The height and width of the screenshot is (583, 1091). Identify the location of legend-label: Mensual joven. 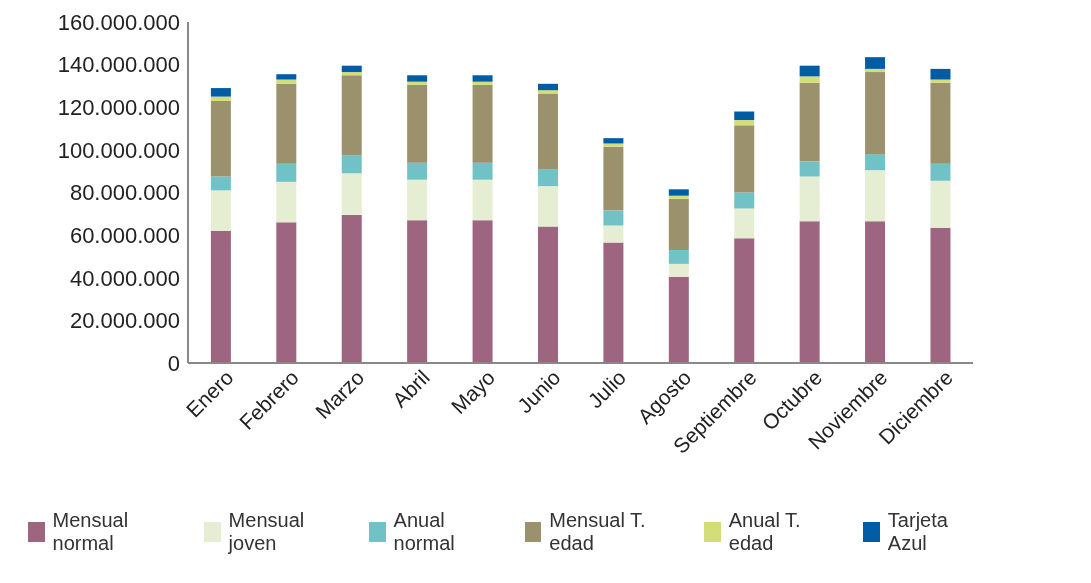
(266, 532).